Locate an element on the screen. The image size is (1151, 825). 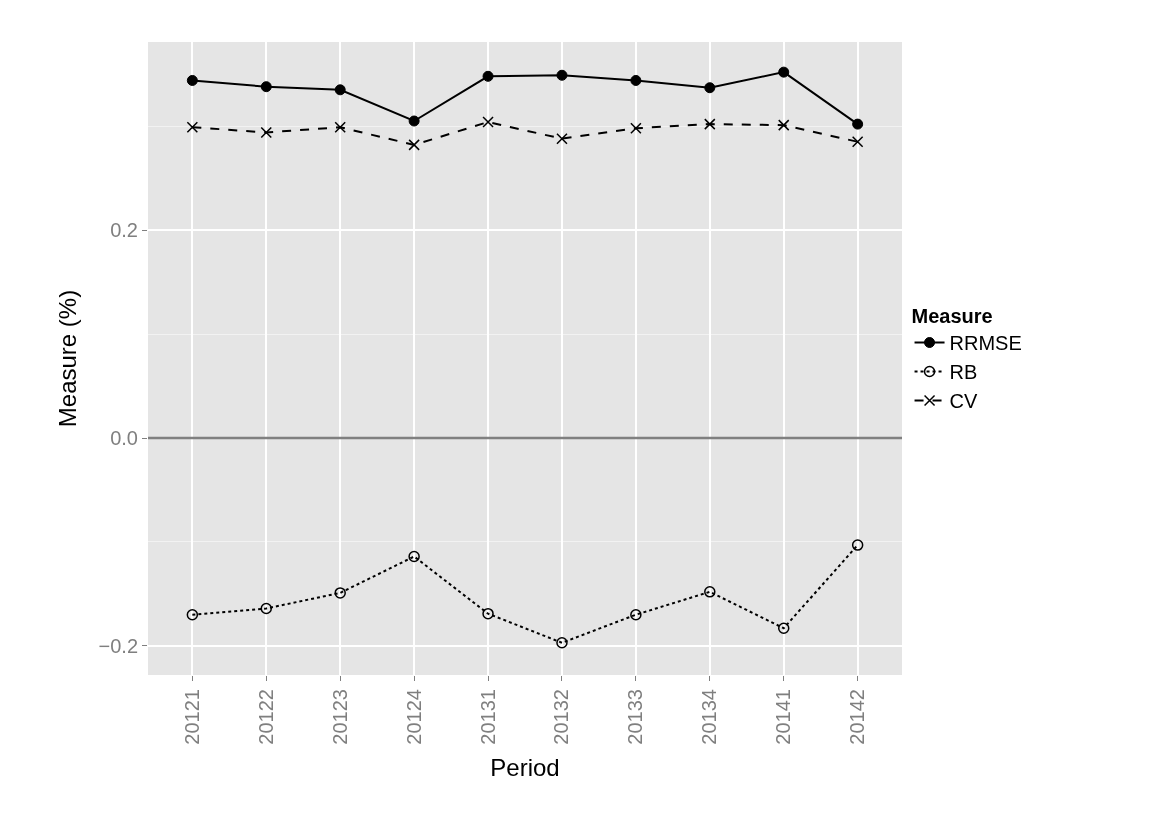
legend-label: RRMSE is located at coordinates (985, 343).